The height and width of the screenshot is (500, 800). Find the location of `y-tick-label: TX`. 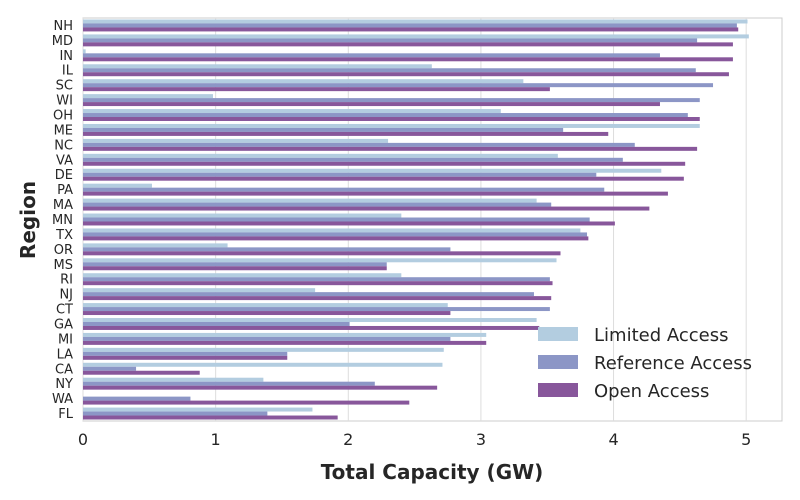

y-tick-label: TX is located at coordinates (64, 235).